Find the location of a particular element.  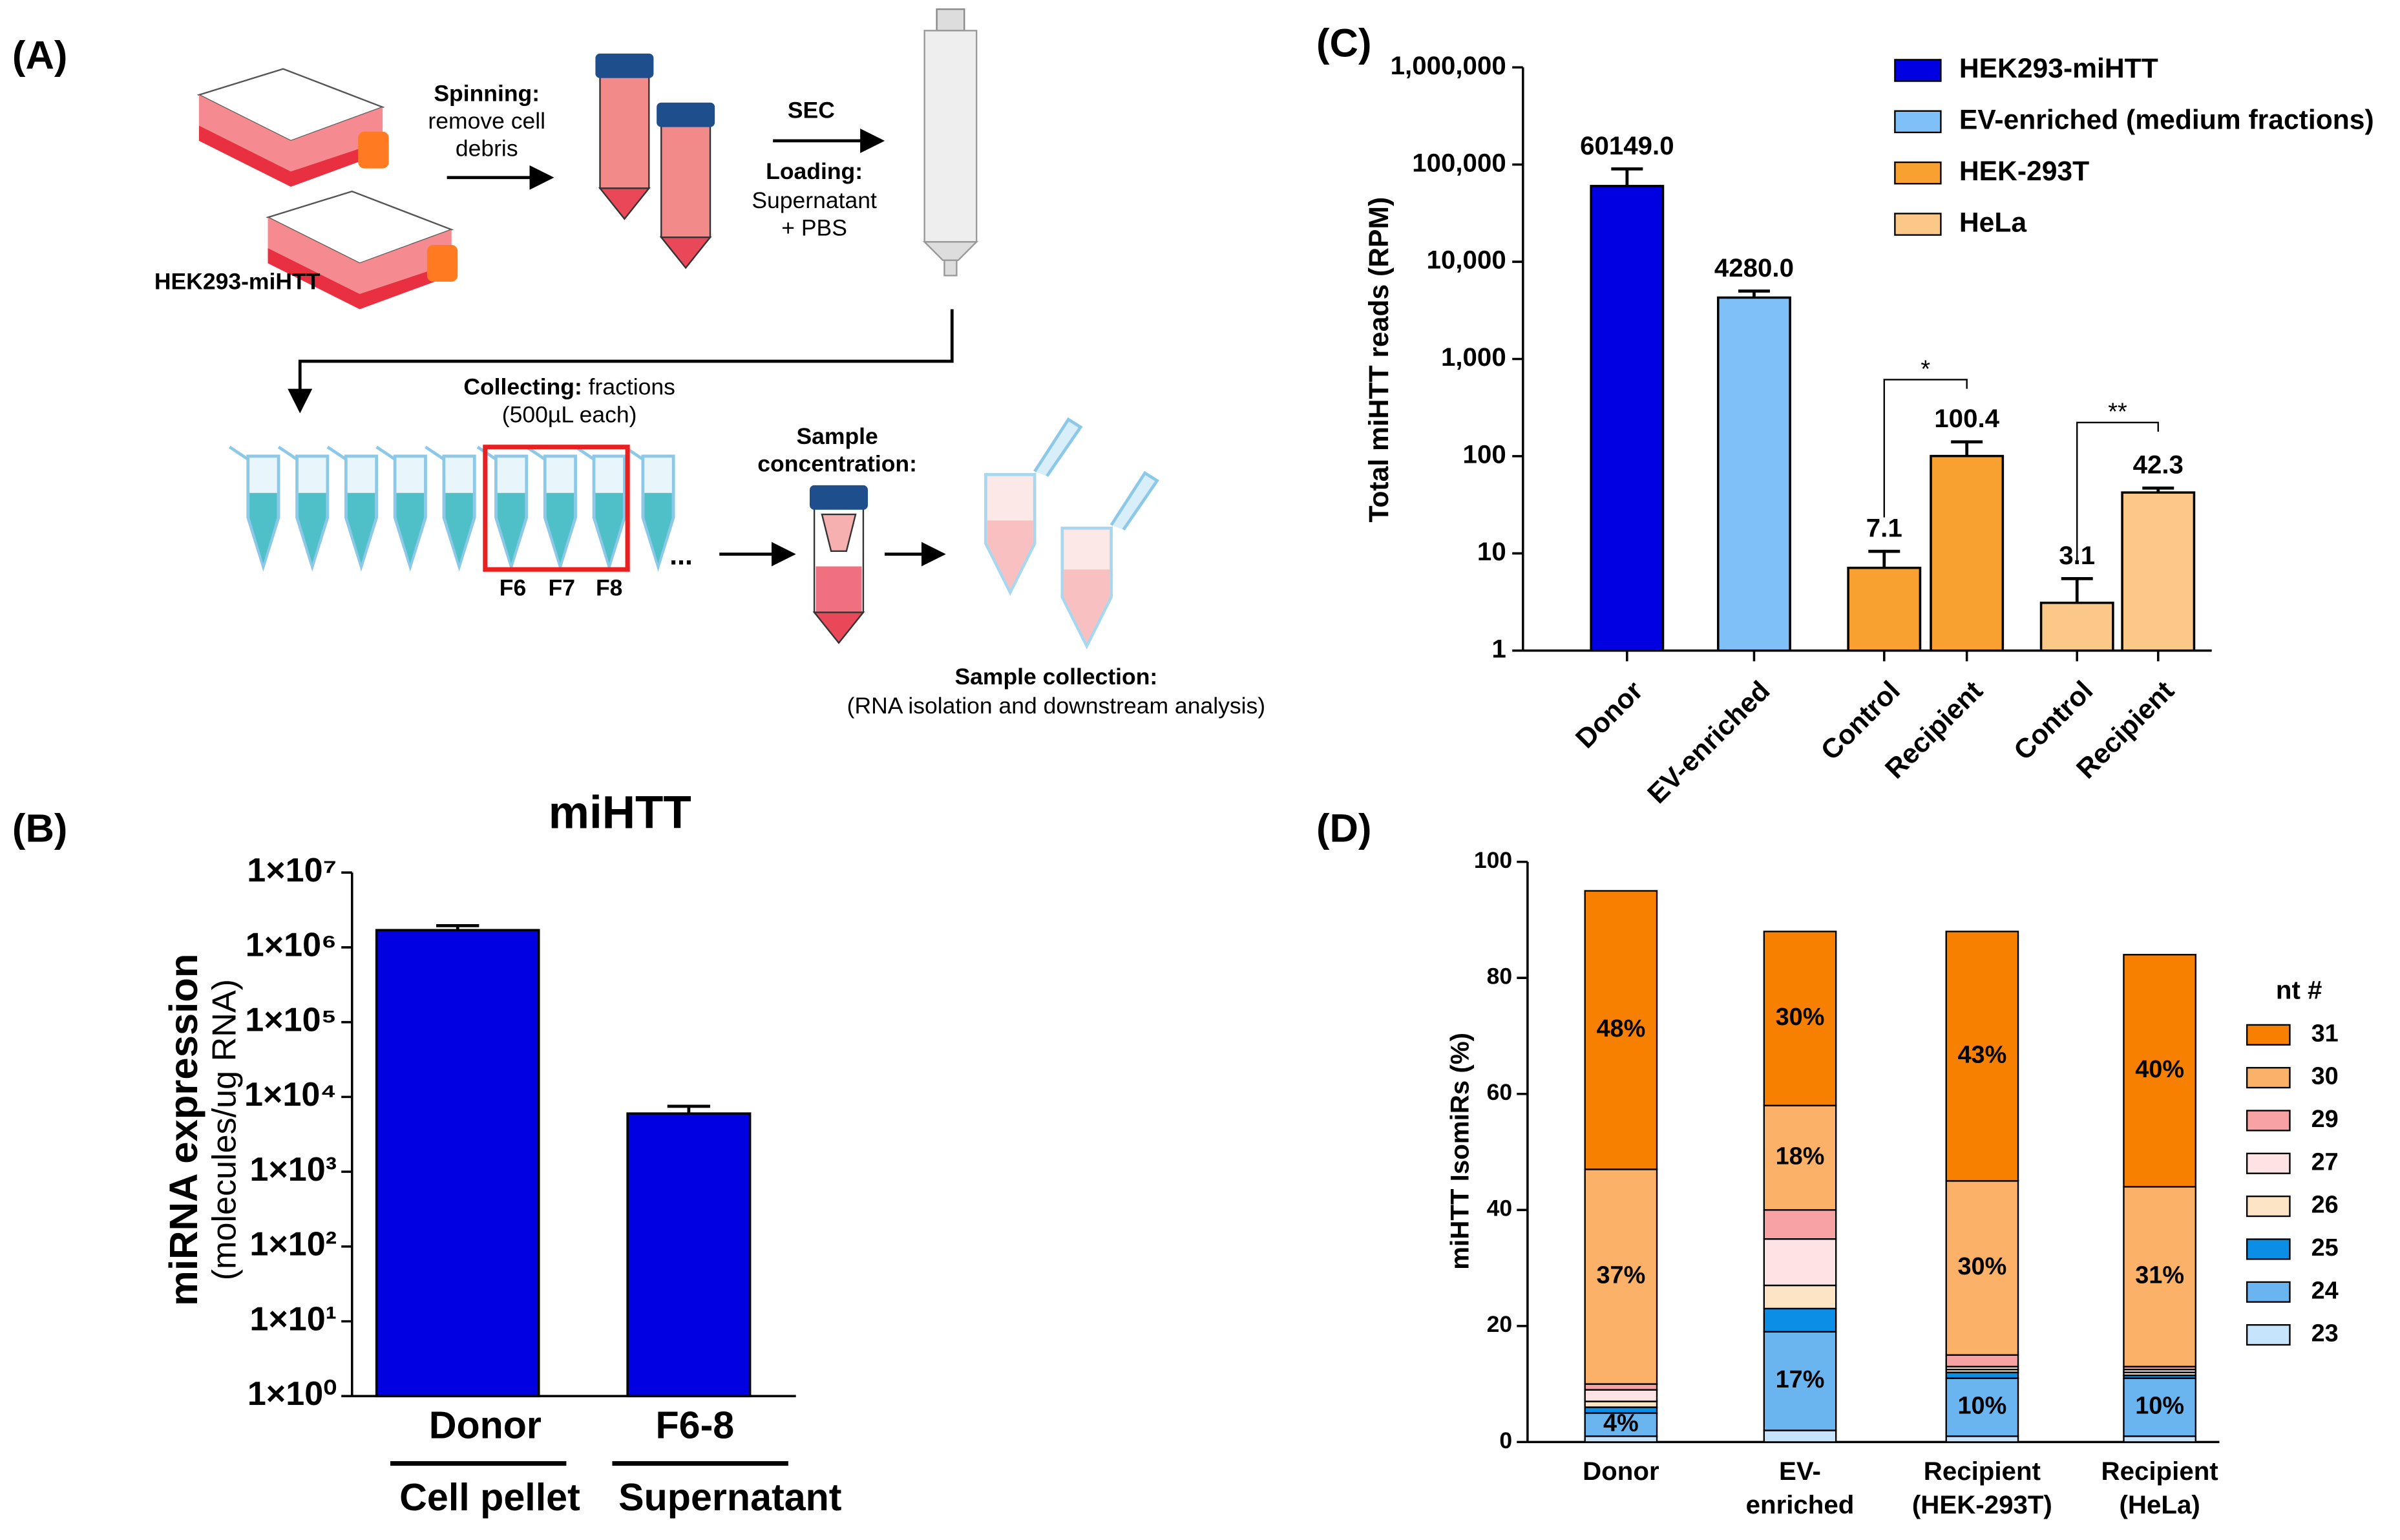

group-label: Cell pellet is located at coordinates (489, 1497).